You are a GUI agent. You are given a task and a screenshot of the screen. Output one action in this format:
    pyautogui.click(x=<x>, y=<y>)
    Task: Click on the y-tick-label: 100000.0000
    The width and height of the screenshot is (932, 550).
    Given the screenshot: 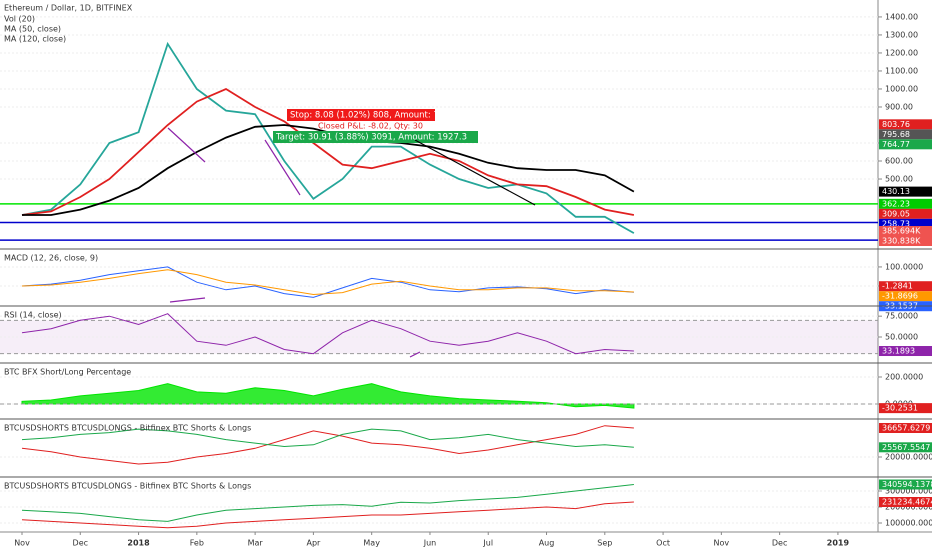 What is the action you would take?
    pyautogui.click(x=908, y=523)
    